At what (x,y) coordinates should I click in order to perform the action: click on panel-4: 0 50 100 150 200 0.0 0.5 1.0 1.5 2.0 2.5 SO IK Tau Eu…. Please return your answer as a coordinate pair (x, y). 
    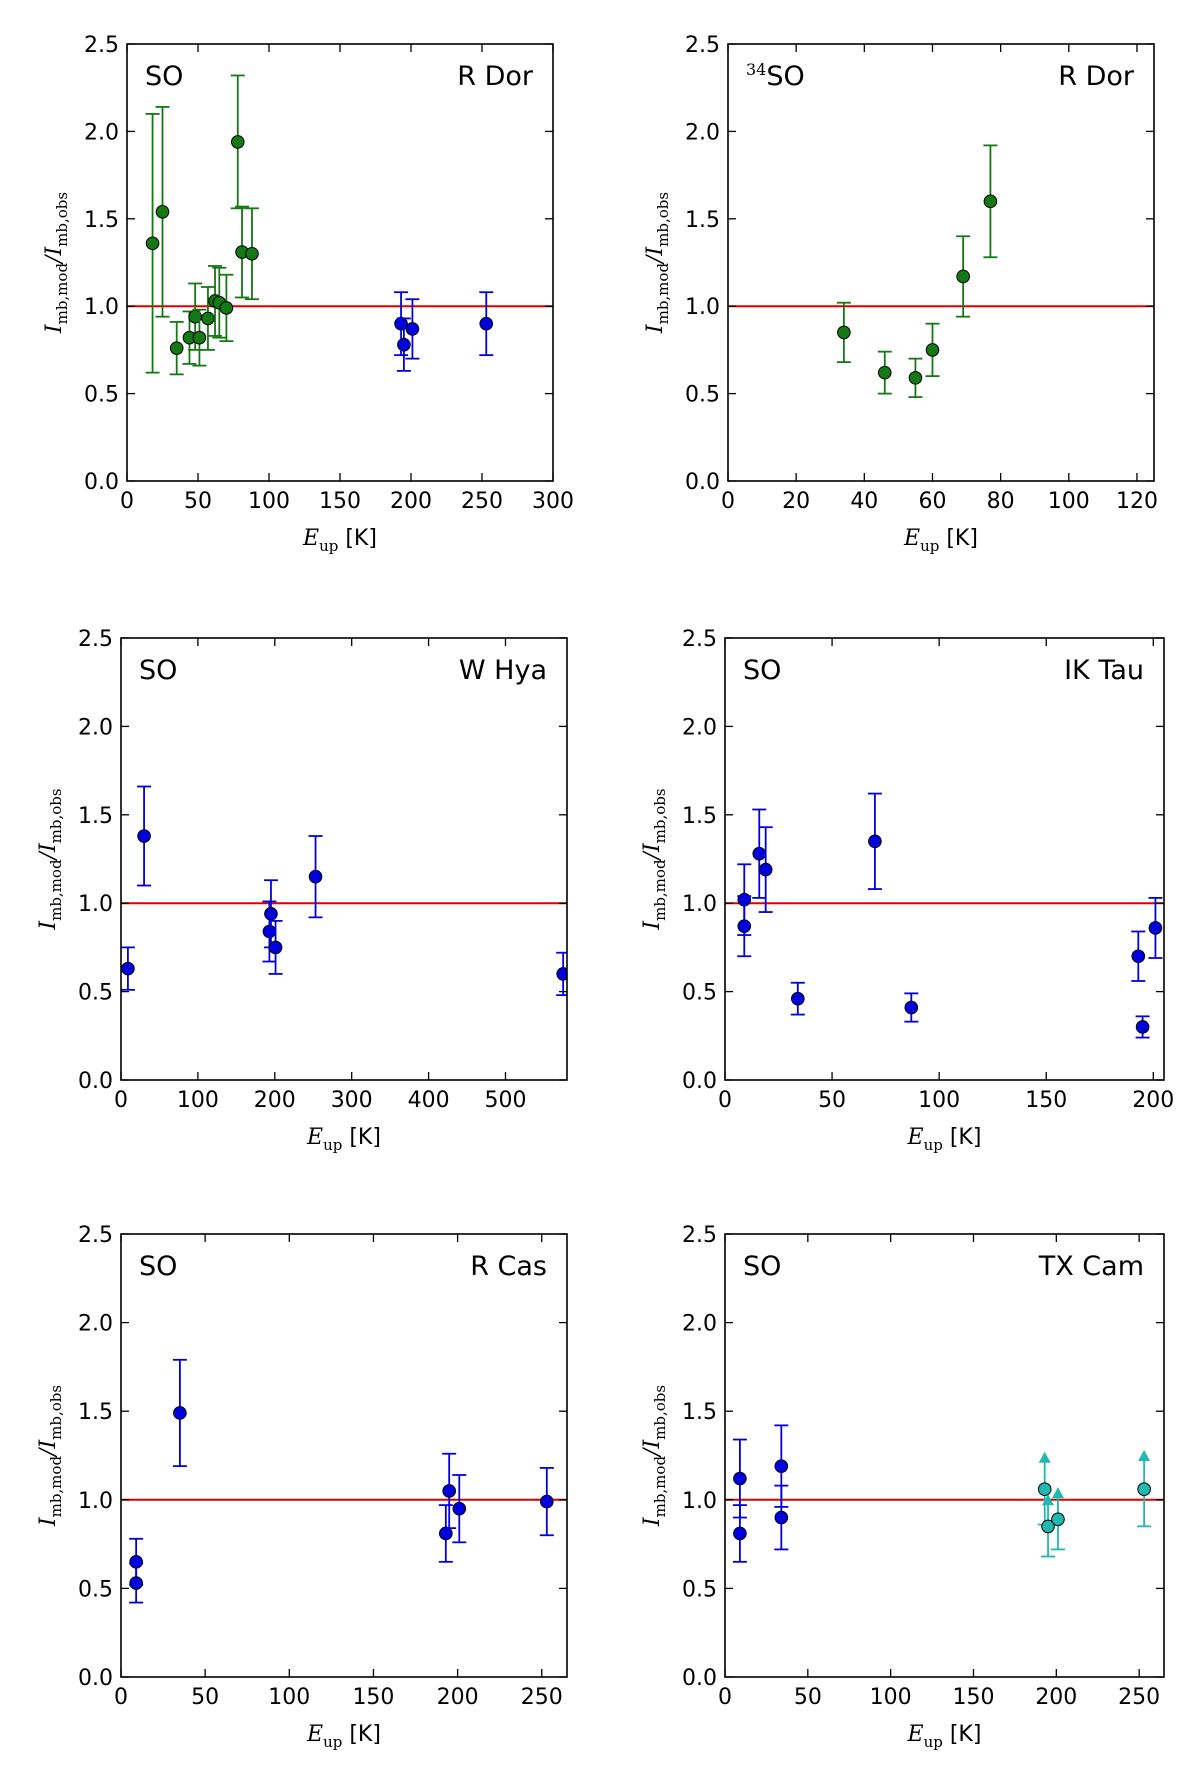
    Looking at the image, I should click on (907, 890).